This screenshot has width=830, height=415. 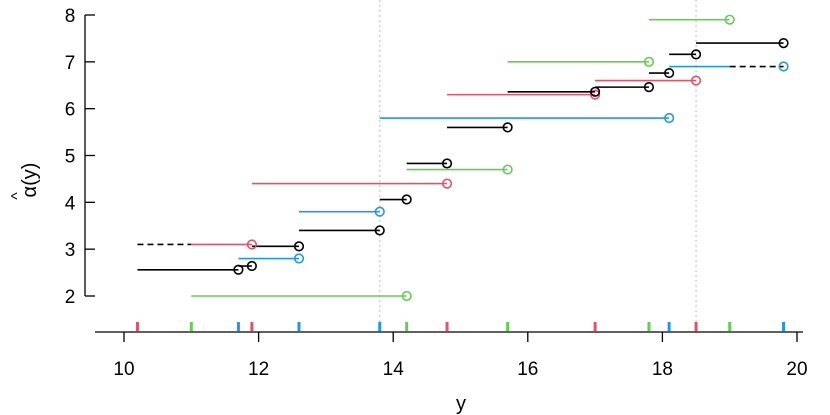 I want to click on x-tick-label: 18, so click(x=662, y=369).